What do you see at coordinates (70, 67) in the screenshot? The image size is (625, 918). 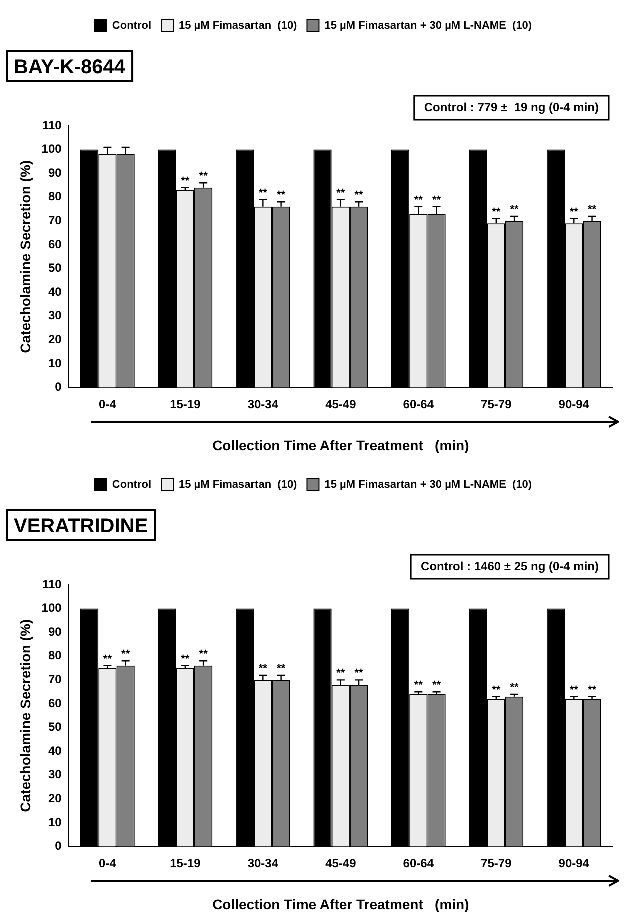 I see `chart-title: BAY-K-8644` at bounding box center [70, 67].